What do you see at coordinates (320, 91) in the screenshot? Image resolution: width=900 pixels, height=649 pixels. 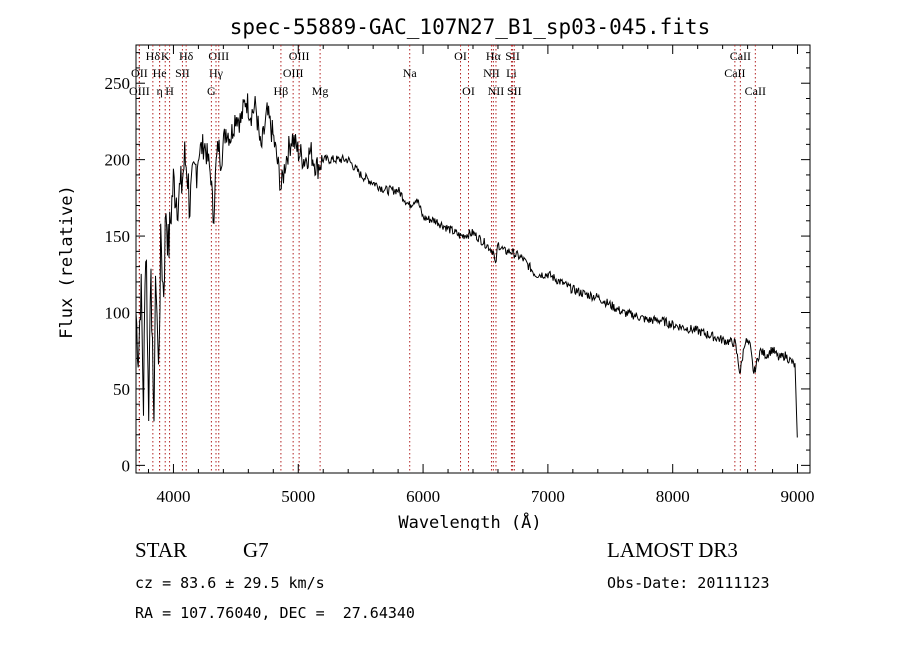 I see `line-label-15: Mg` at bounding box center [320, 91].